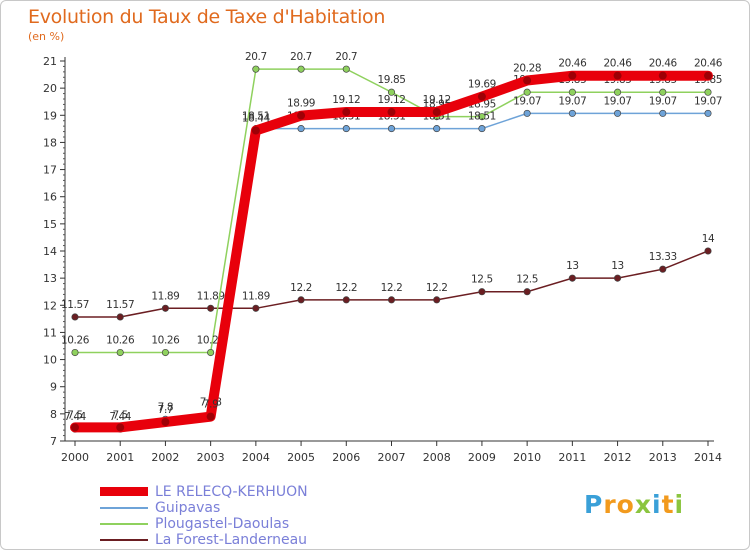  Describe the element at coordinates (643, 504) in the screenshot. I see `logo-letter: x` at that location.